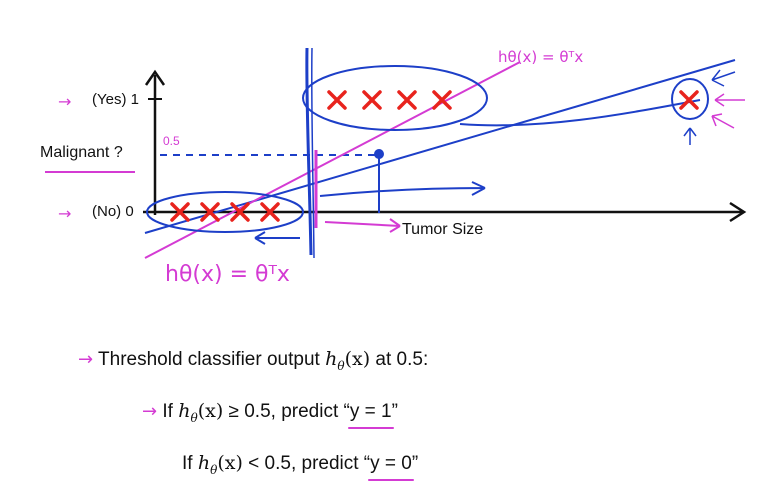  Describe the element at coordinates (379, 154) in the screenshot. I see `threshold-point` at that location.